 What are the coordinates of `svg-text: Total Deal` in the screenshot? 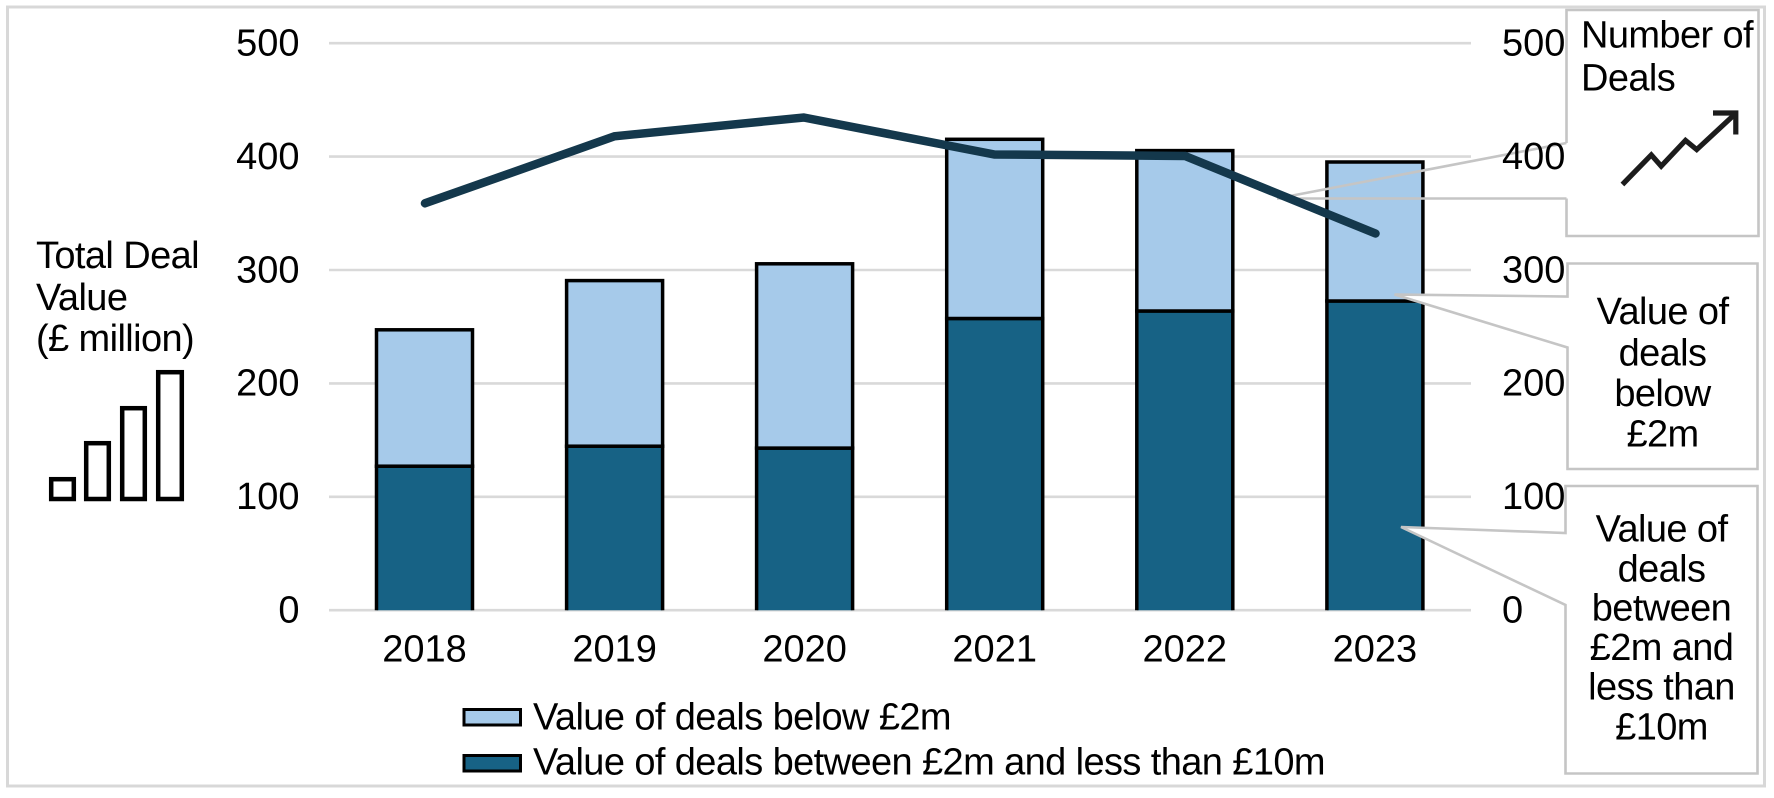 It's located at (117, 256).